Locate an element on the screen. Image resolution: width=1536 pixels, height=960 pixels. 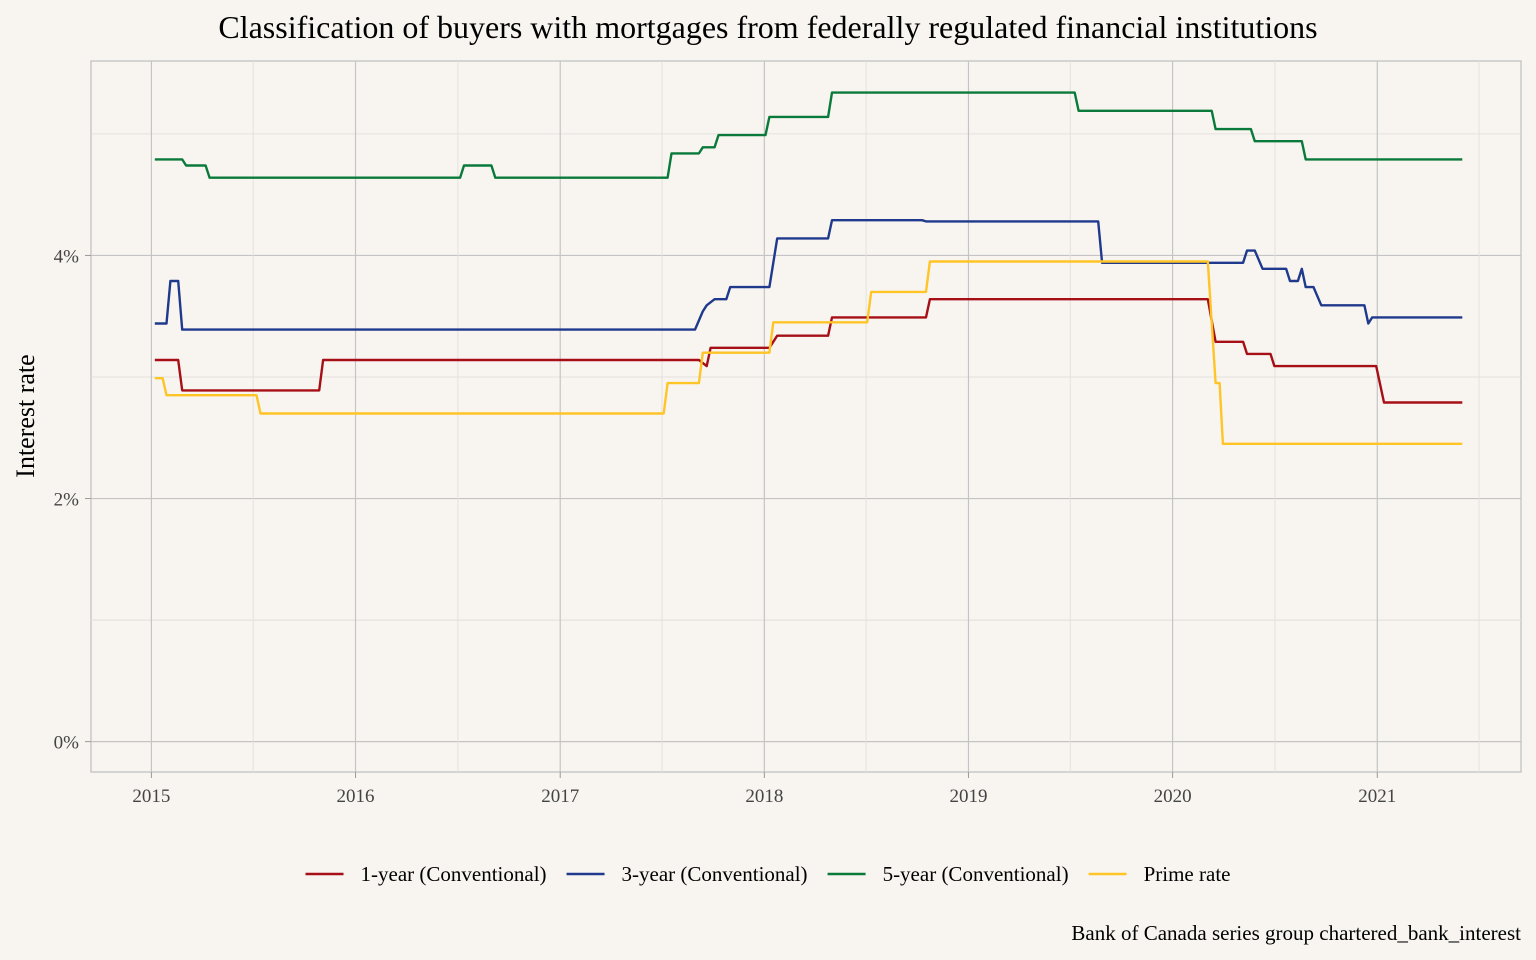
legend-item: 5-year (Conventional) is located at coordinates (948, 874).